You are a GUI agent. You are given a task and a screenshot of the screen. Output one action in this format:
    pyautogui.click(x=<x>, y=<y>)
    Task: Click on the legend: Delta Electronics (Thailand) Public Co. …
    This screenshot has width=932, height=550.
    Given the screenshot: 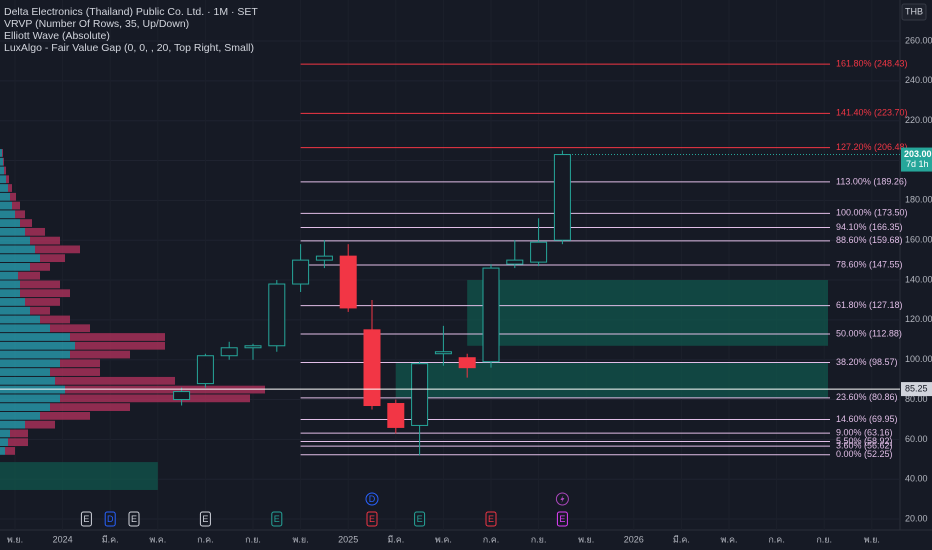 What is the action you would take?
    pyautogui.click(x=131, y=30)
    